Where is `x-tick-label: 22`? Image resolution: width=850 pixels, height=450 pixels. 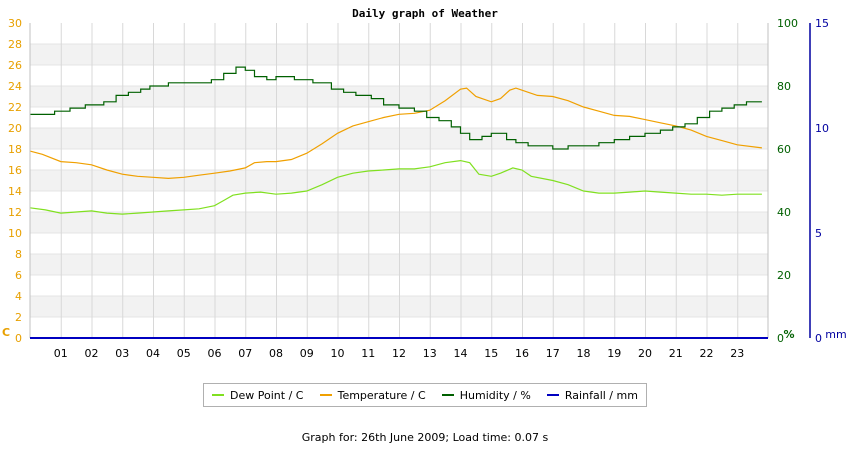 x-tick-label: 22 is located at coordinates (707, 353).